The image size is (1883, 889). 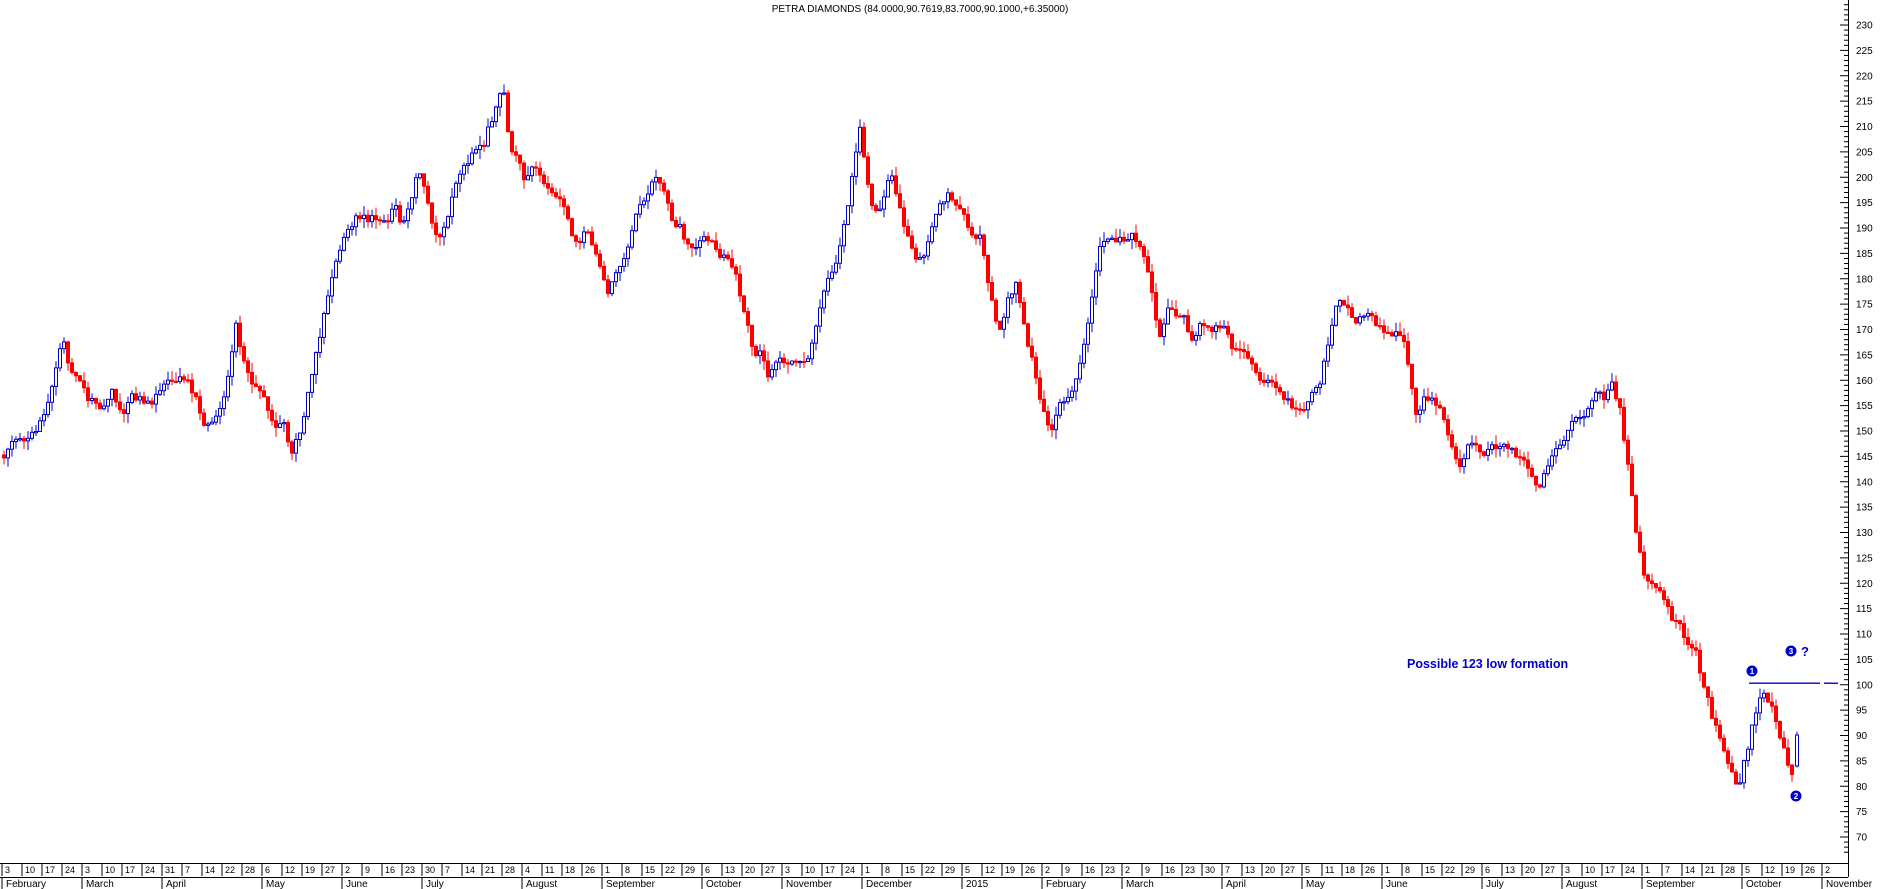 What do you see at coordinates (1066, 884) in the screenshot?
I see `month-label: February` at bounding box center [1066, 884].